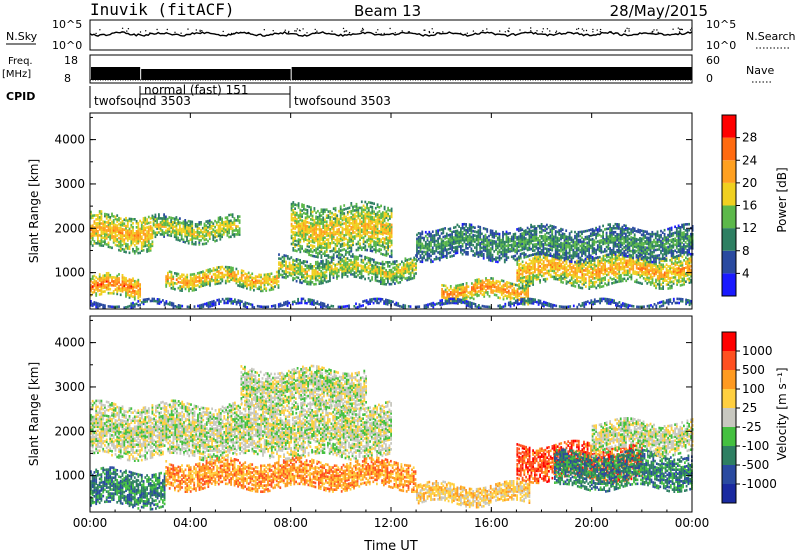 The image size is (800, 554). I want to click on nsky-tick-top: 10^5, so click(67, 24).